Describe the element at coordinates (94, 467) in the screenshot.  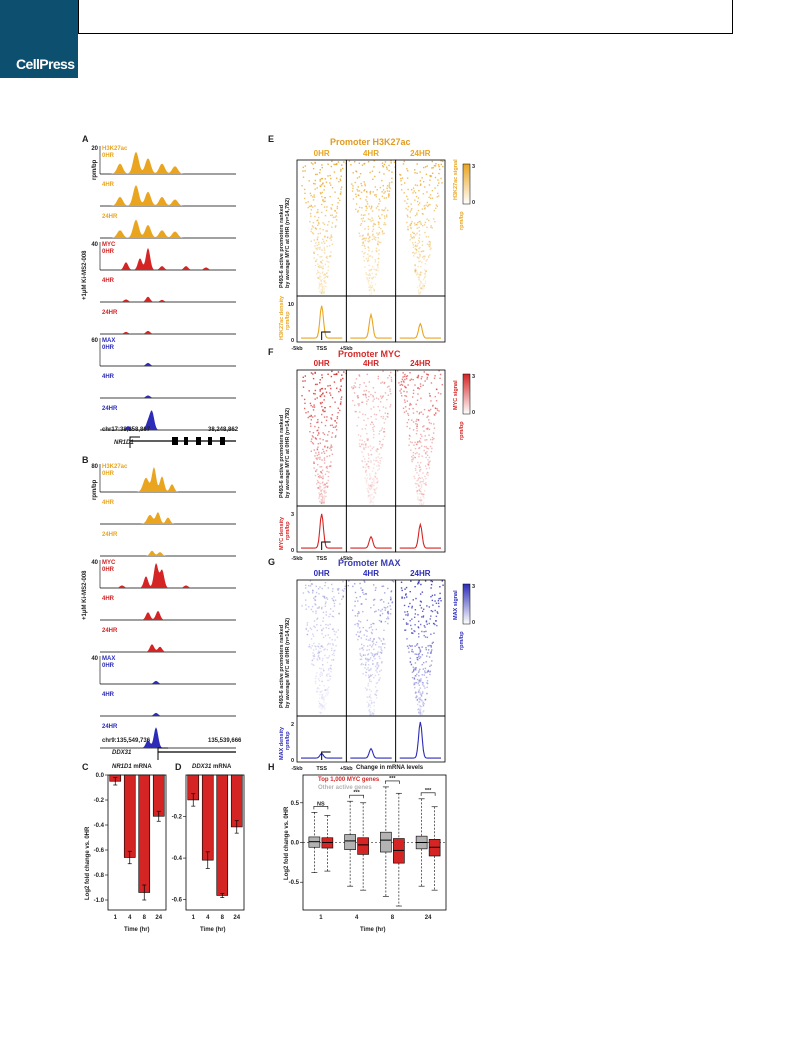
I see `track-scale: 80` at that location.